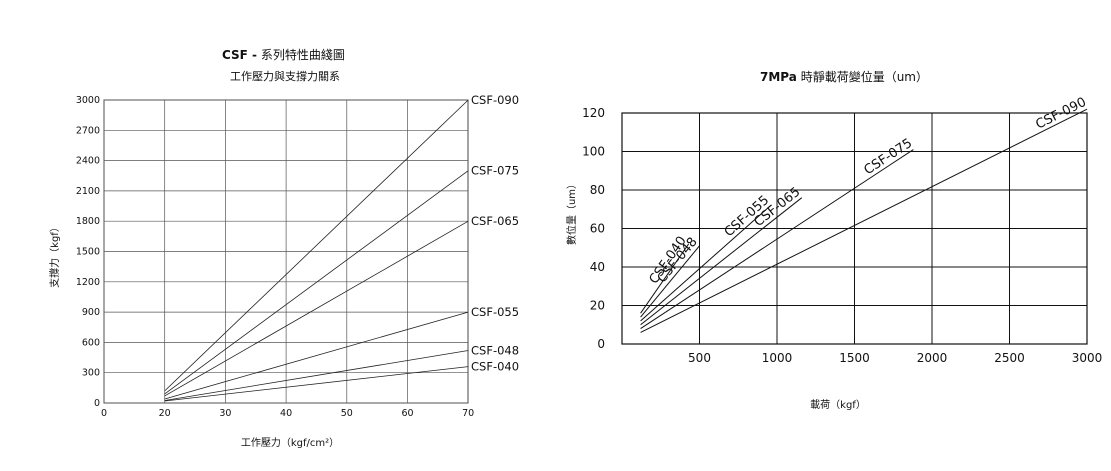 This screenshot has width=1111, height=471. What do you see at coordinates (597, 229) in the screenshot?
I see `y-tick-label: 60` at bounding box center [597, 229].